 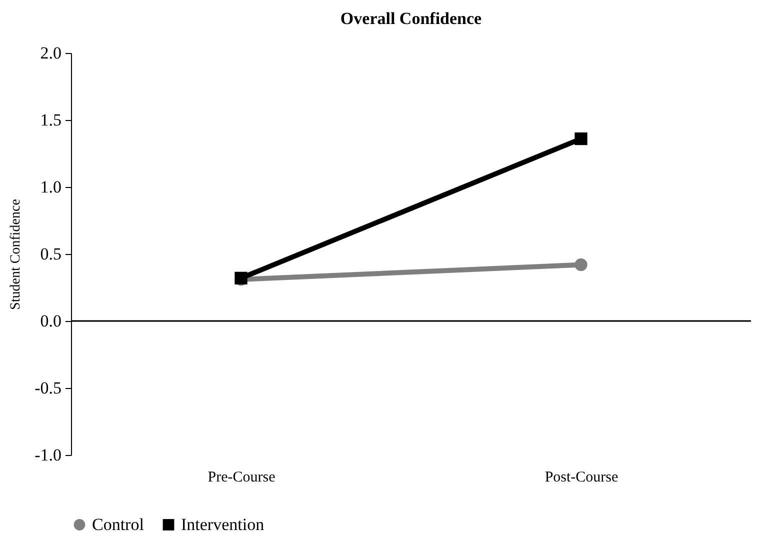 I want to click on y-tick-label: 2.0, so click(x=51, y=53).